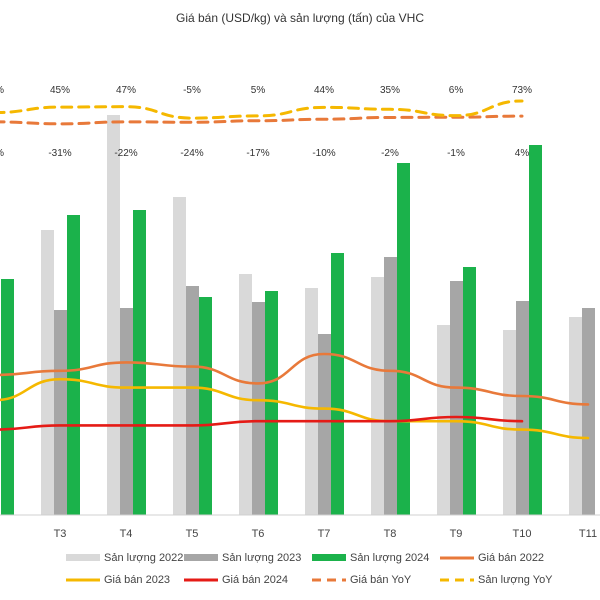  I want to click on annotation-bottom-4: -17%, so click(257, 153).